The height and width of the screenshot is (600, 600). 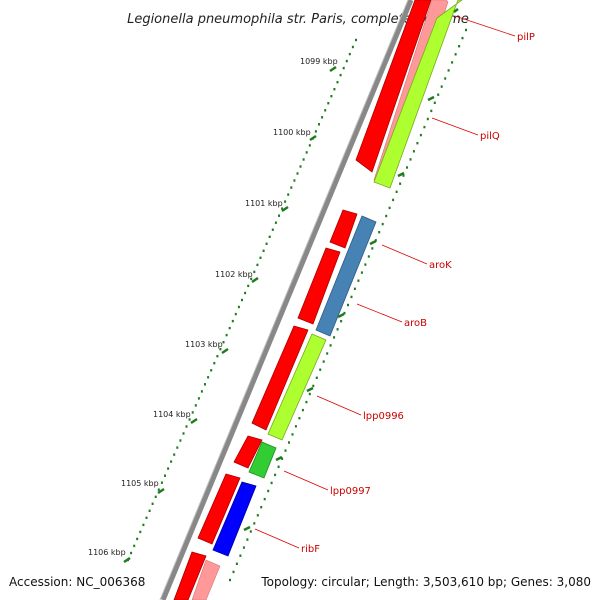 I want to click on gene-label-pilP: pilP, so click(x=526, y=37).